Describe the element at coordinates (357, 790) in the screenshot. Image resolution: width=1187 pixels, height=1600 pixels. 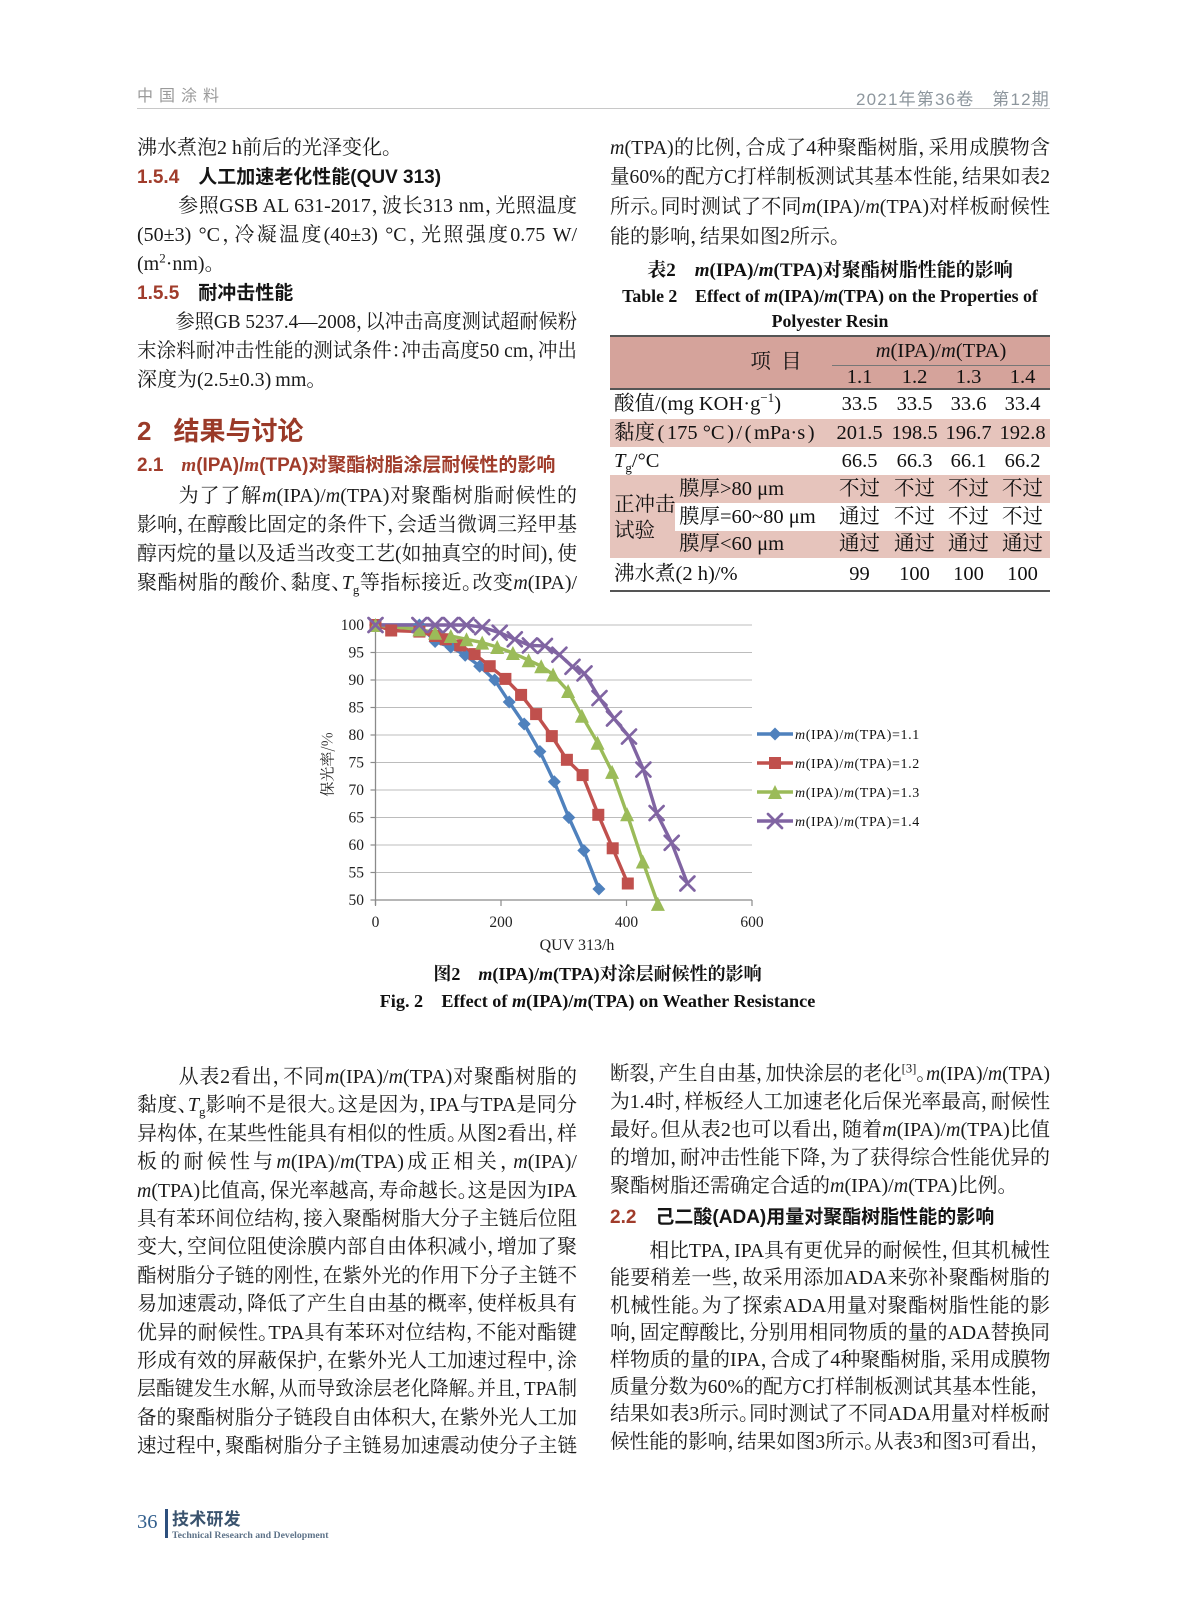
I see `svg-text: 70` at that location.